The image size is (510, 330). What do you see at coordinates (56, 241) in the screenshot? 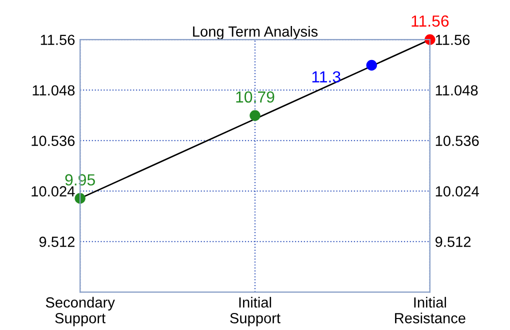
I see `y-tick-label: 9.512` at bounding box center [56, 241].